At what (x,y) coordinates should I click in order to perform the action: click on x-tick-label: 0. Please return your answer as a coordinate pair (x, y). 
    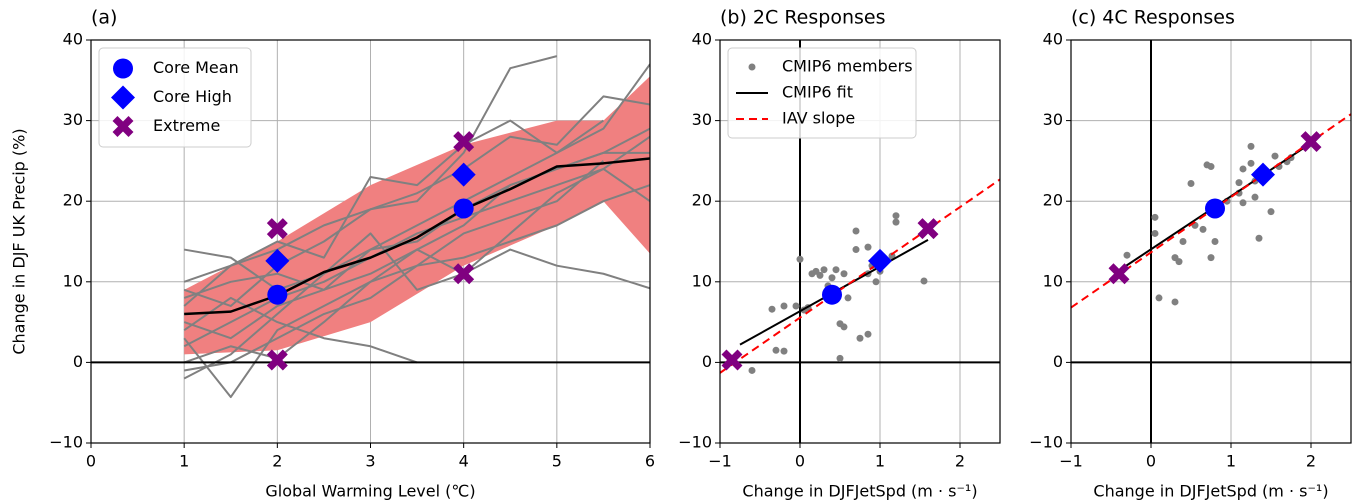
    Looking at the image, I should click on (800, 461).